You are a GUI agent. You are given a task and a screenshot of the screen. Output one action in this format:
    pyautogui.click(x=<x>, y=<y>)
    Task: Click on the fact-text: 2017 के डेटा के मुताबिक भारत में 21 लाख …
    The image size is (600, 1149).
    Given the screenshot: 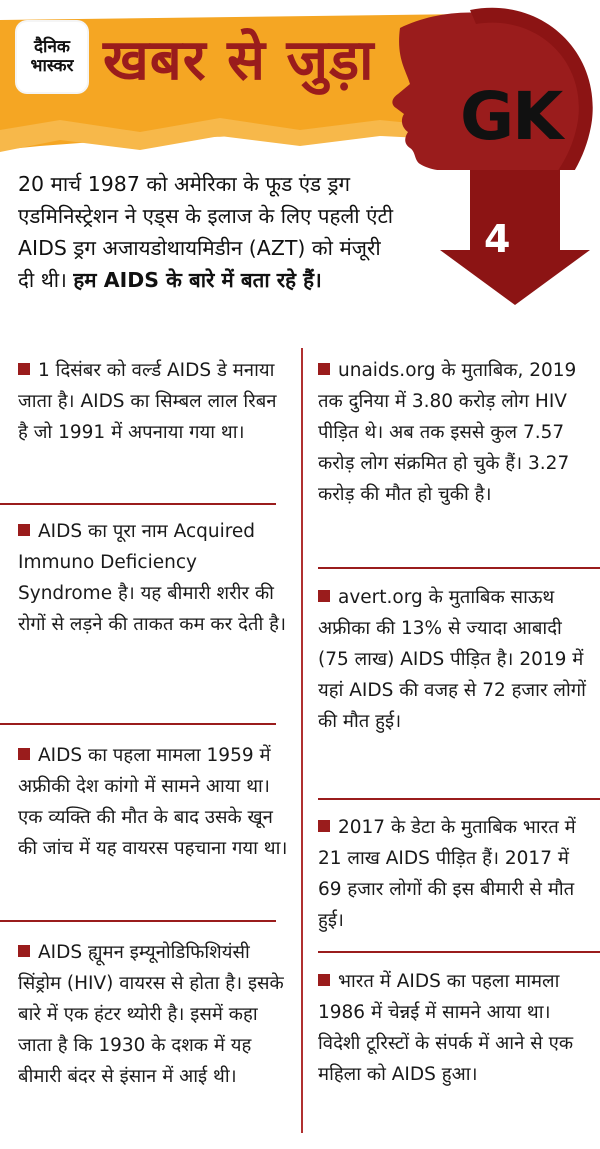 What is the action you would take?
    pyautogui.click(x=447, y=874)
    